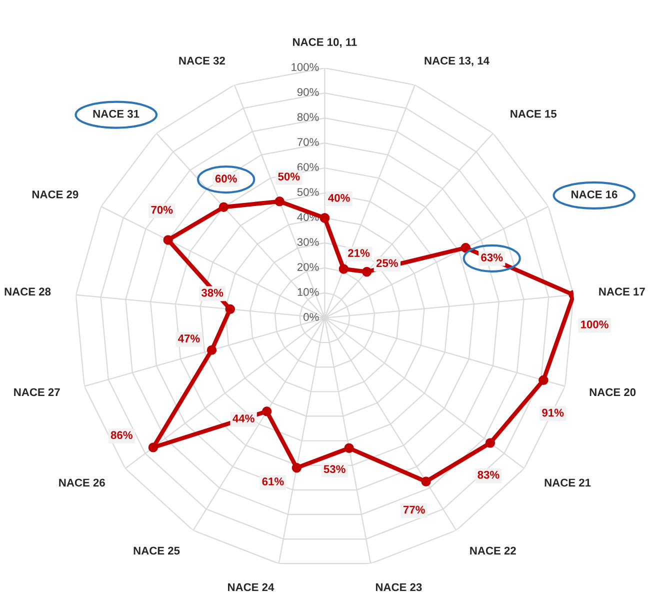 The height and width of the screenshot is (601, 662). Describe the element at coordinates (305, 67) in the screenshot. I see `y-tick-label: 100%` at that location.